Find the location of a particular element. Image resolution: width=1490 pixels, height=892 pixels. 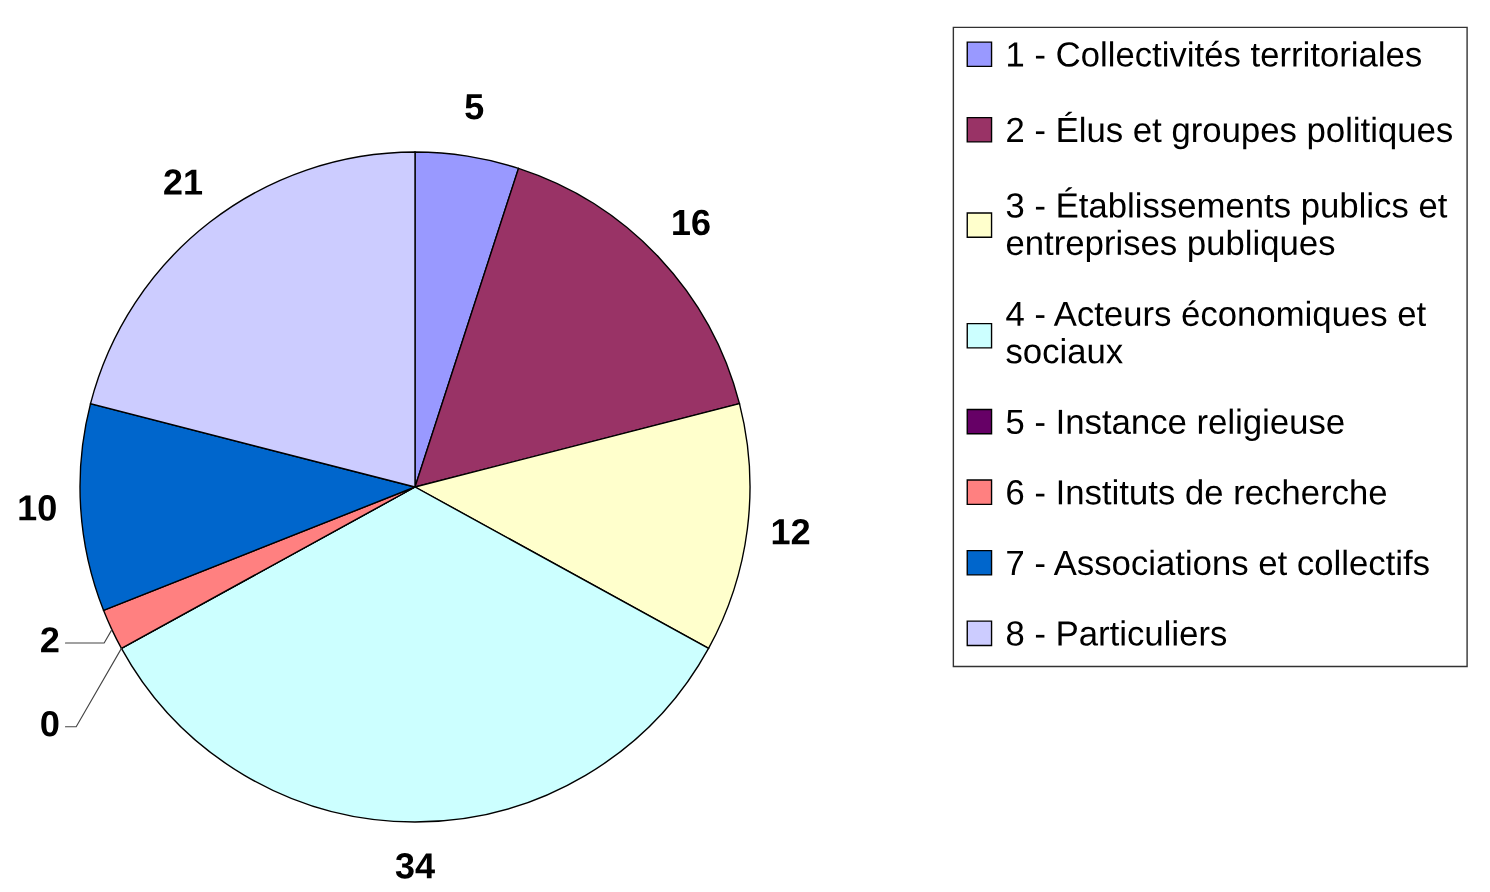

legend-label: 3 - Établissements publics et entreprises publiques is located at coordinates (1227, 225).